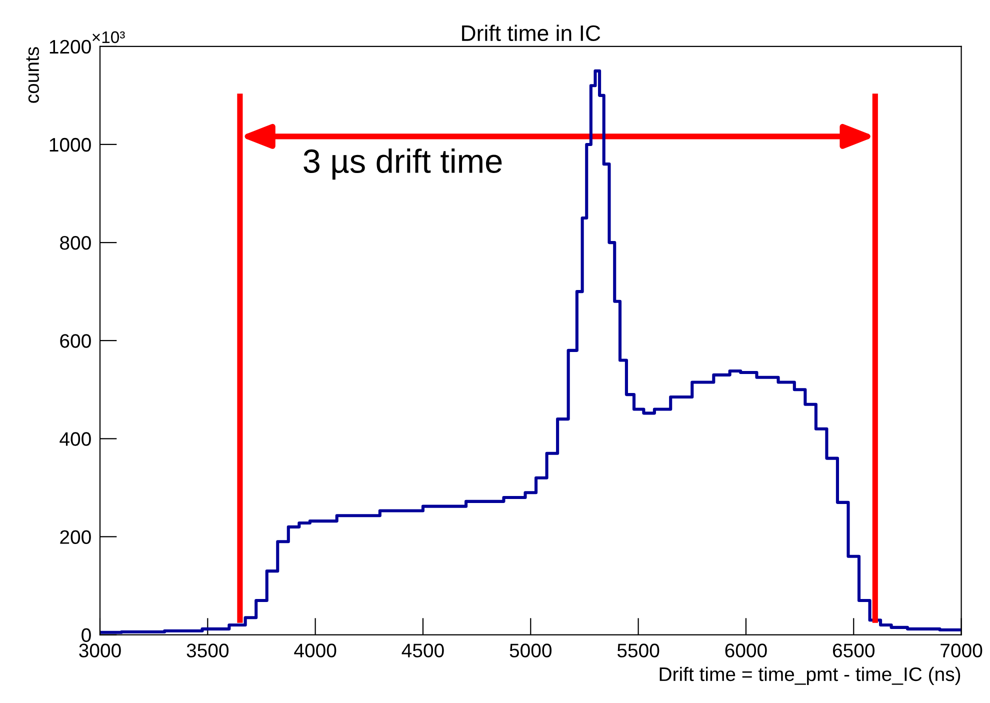 Image resolution: width=990 pixels, height=703 pixels. Describe the element at coordinates (70, 47) in the screenshot. I see `y-tick-label: 1200` at that location.